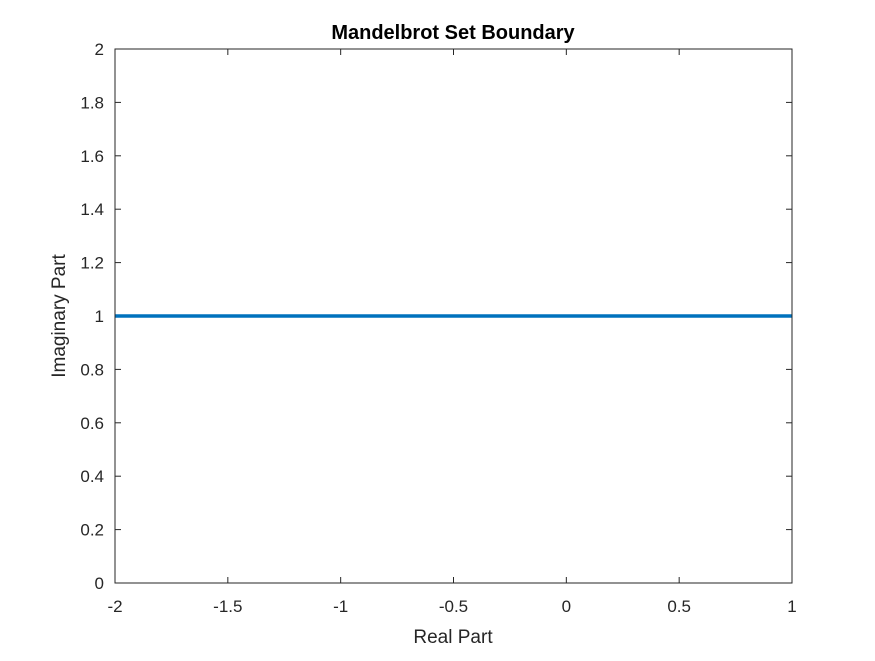 The image size is (875, 661). What do you see at coordinates (99, 49) in the screenshot?
I see `y-tick-label: 2` at bounding box center [99, 49].